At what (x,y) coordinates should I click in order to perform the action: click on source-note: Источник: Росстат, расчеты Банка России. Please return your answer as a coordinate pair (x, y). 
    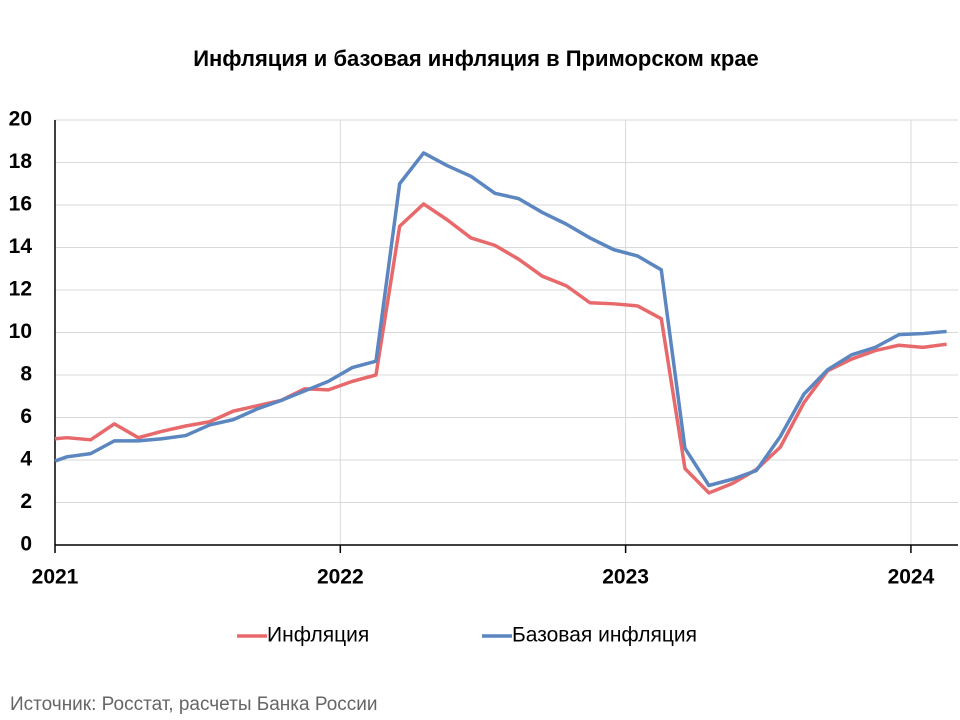
    Looking at the image, I should click on (194, 704).